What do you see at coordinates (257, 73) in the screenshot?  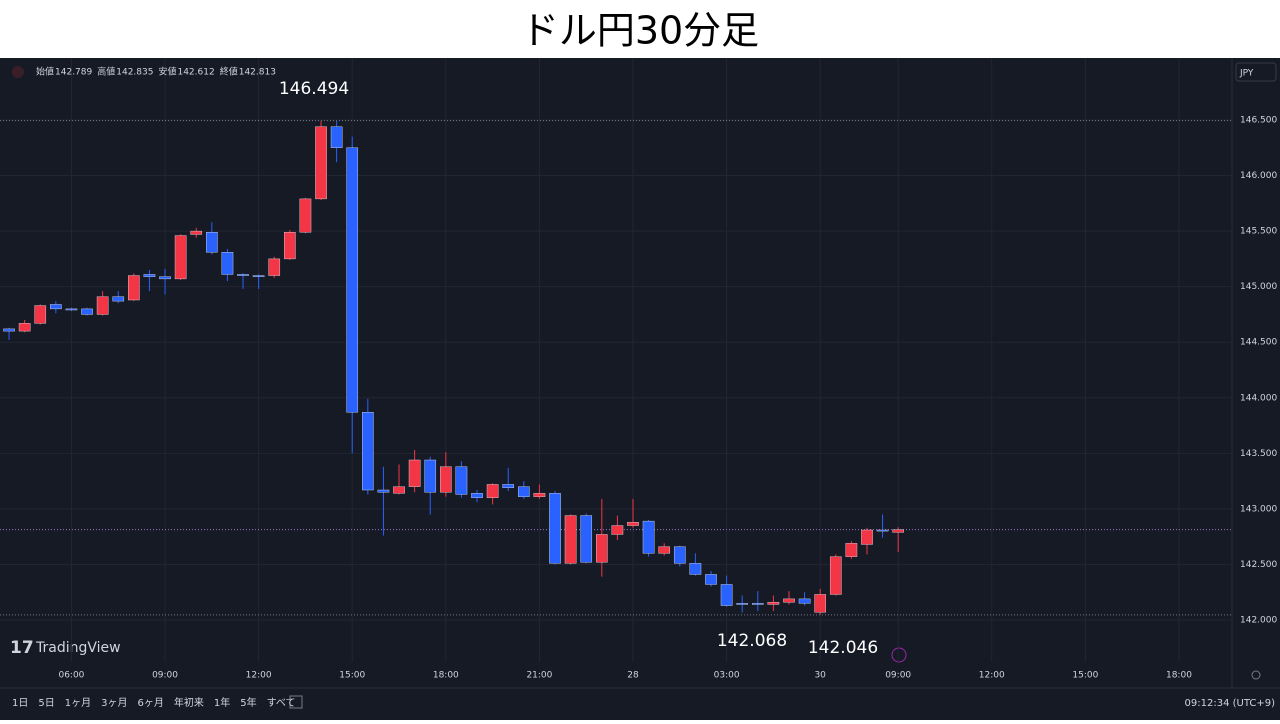 I see `ohlc-value: 142.813` at bounding box center [257, 73].